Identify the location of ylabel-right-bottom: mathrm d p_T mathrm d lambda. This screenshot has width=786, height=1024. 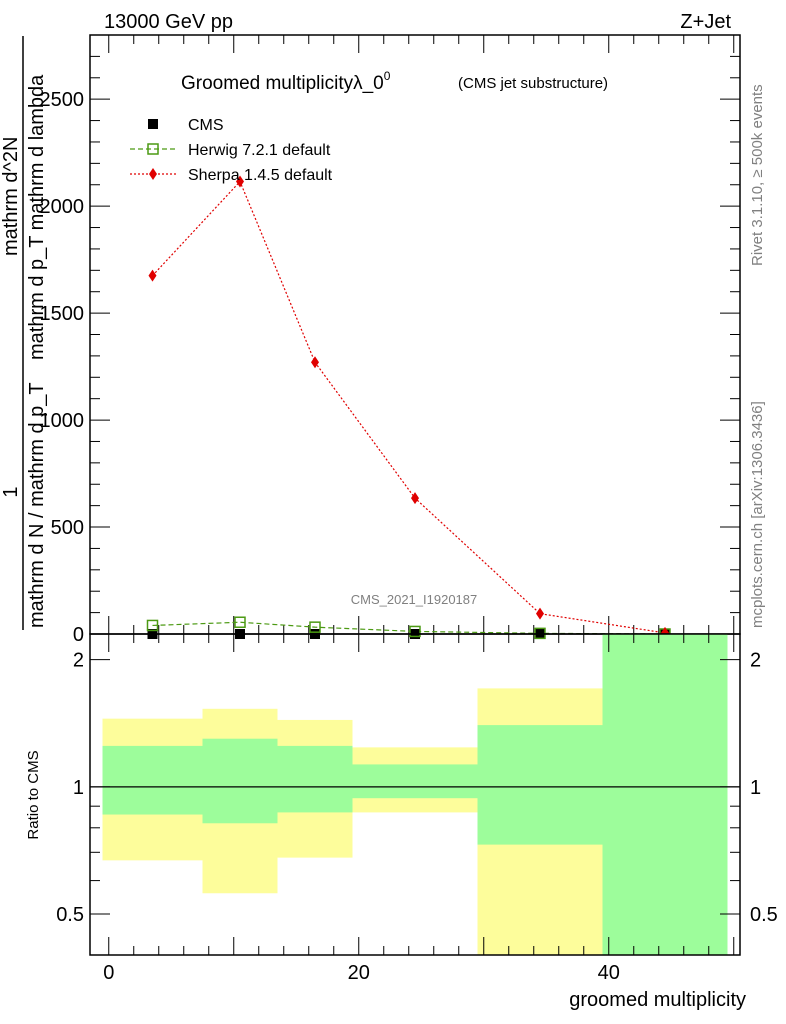
(37, 217).